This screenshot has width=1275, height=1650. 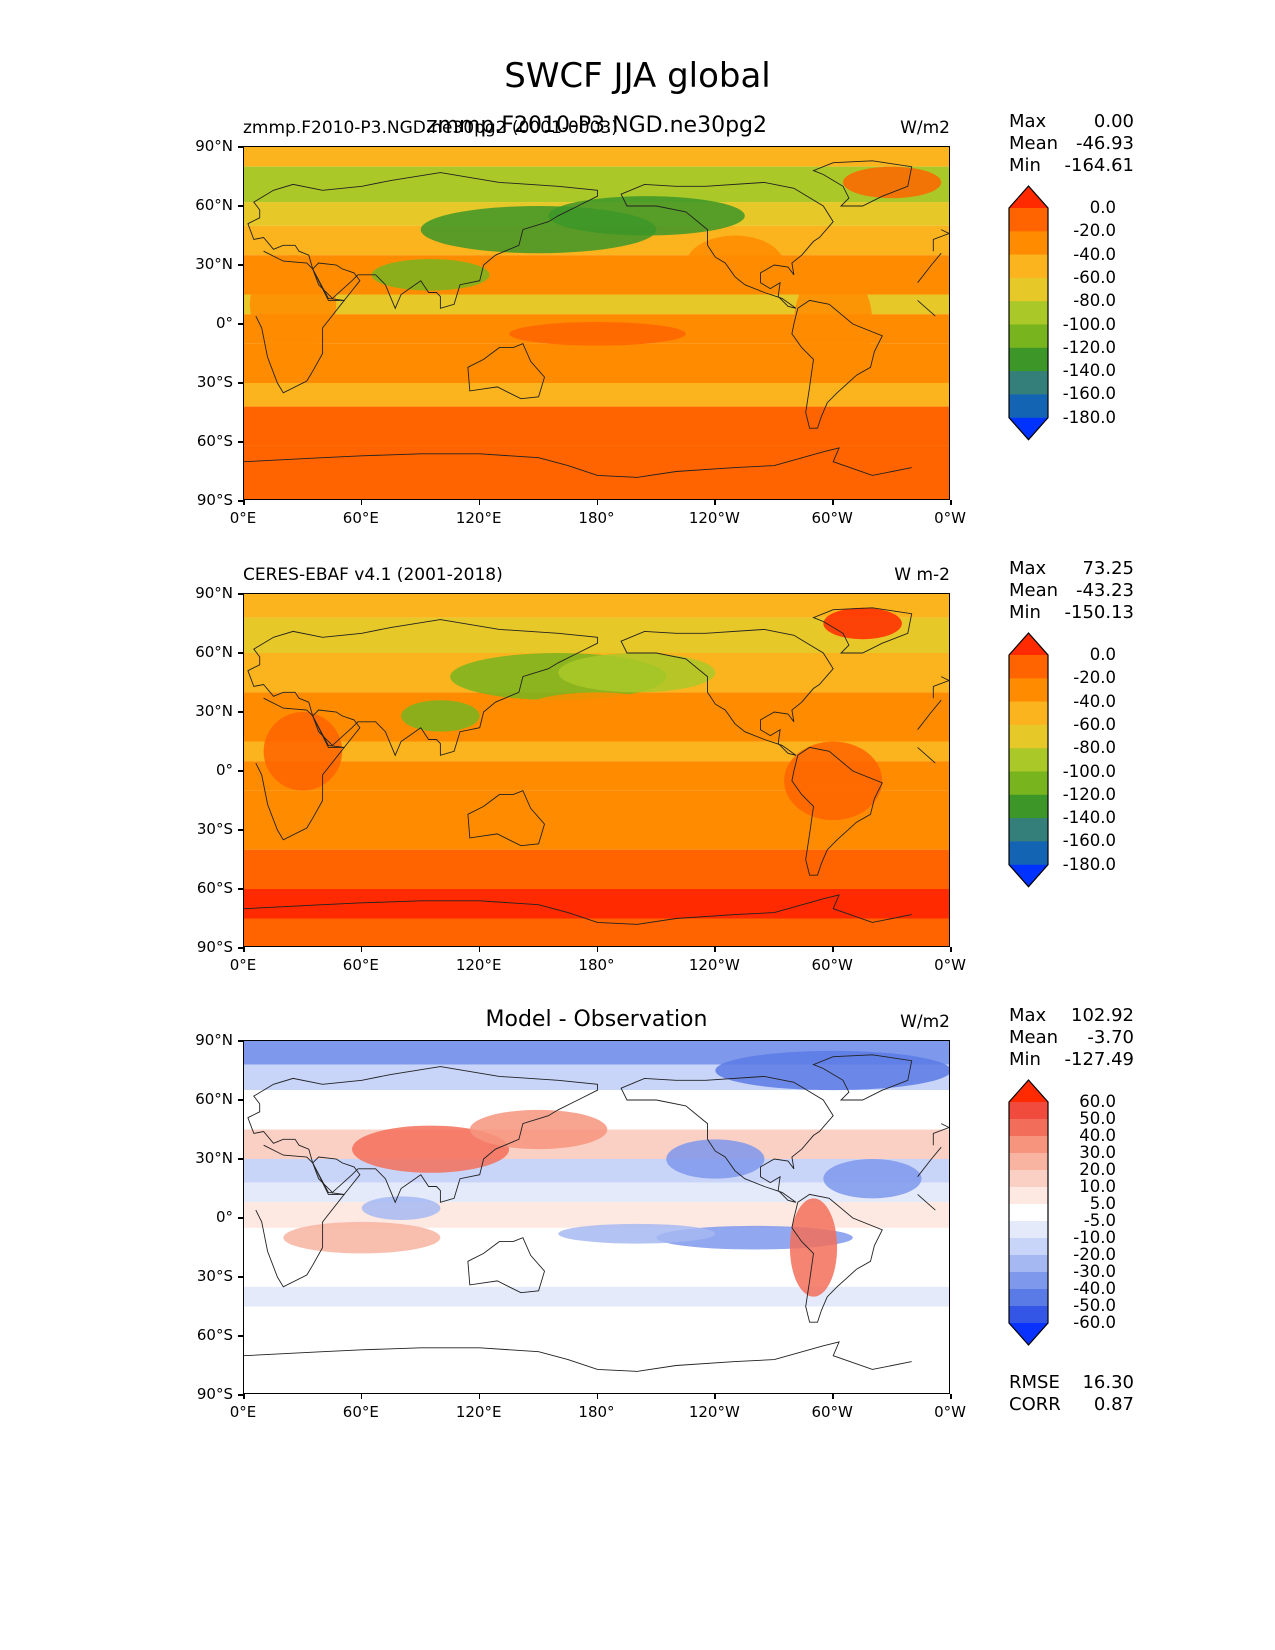 What do you see at coordinates (1094, 1254) in the screenshot?
I see `colorbar-tick-label: -20.0` at bounding box center [1094, 1254].